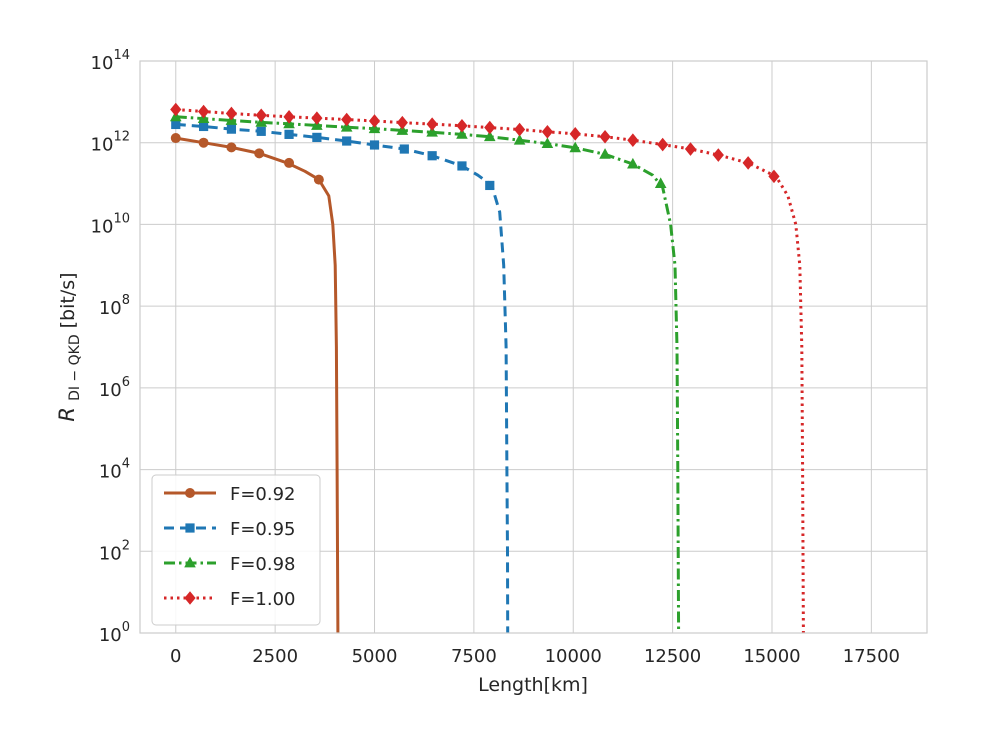 The height and width of the screenshot is (731, 997). What do you see at coordinates (75, 367) in the screenshot?
I see `y-axis-subscript: DI − QKD` at bounding box center [75, 367].